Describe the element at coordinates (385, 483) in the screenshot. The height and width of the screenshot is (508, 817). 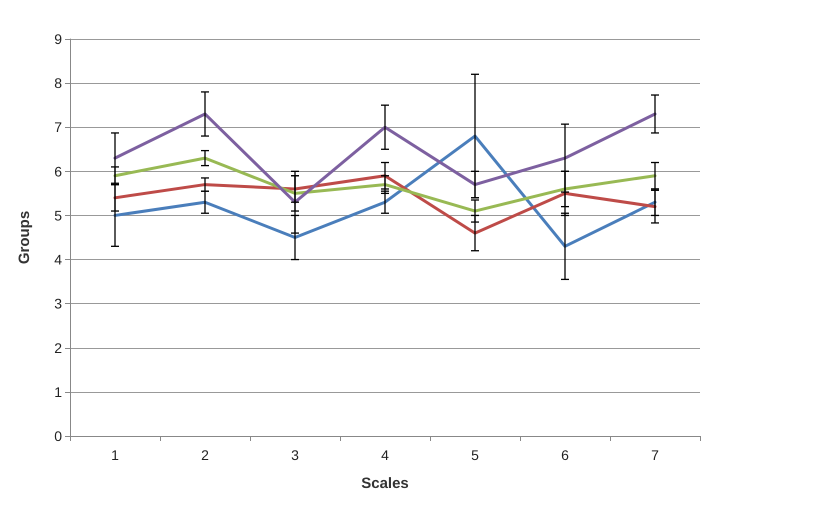
I see `x-axis-title: Scales` at that location.